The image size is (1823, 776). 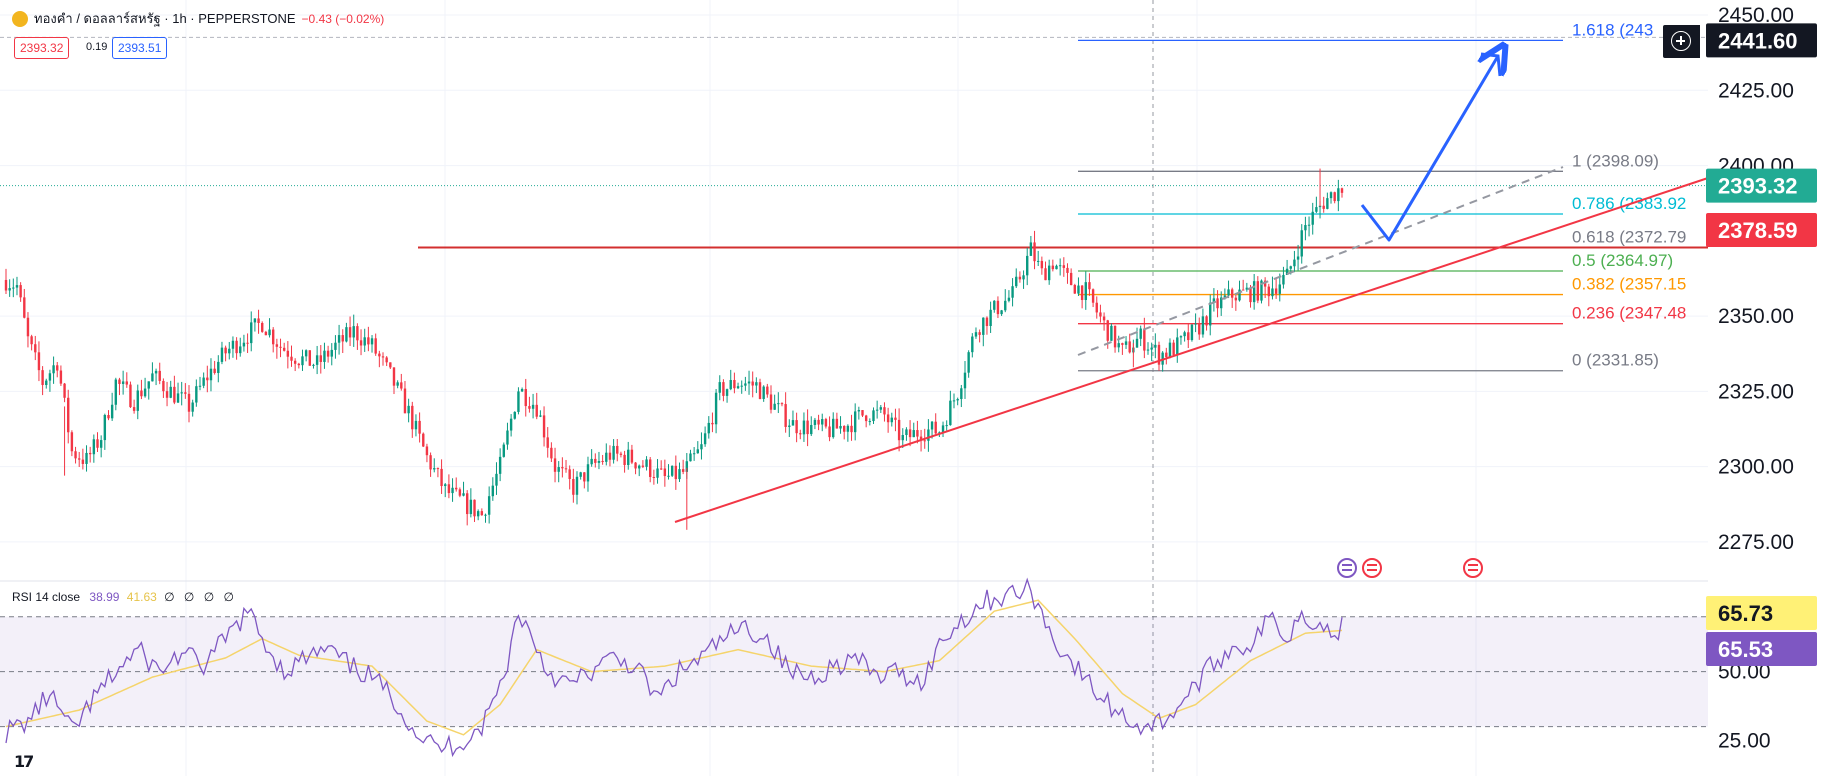 What do you see at coordinates (1758, 40) in the screenshot?
I see `target-price-badge-text: 2441.60` at bounding box center [1758, 40].